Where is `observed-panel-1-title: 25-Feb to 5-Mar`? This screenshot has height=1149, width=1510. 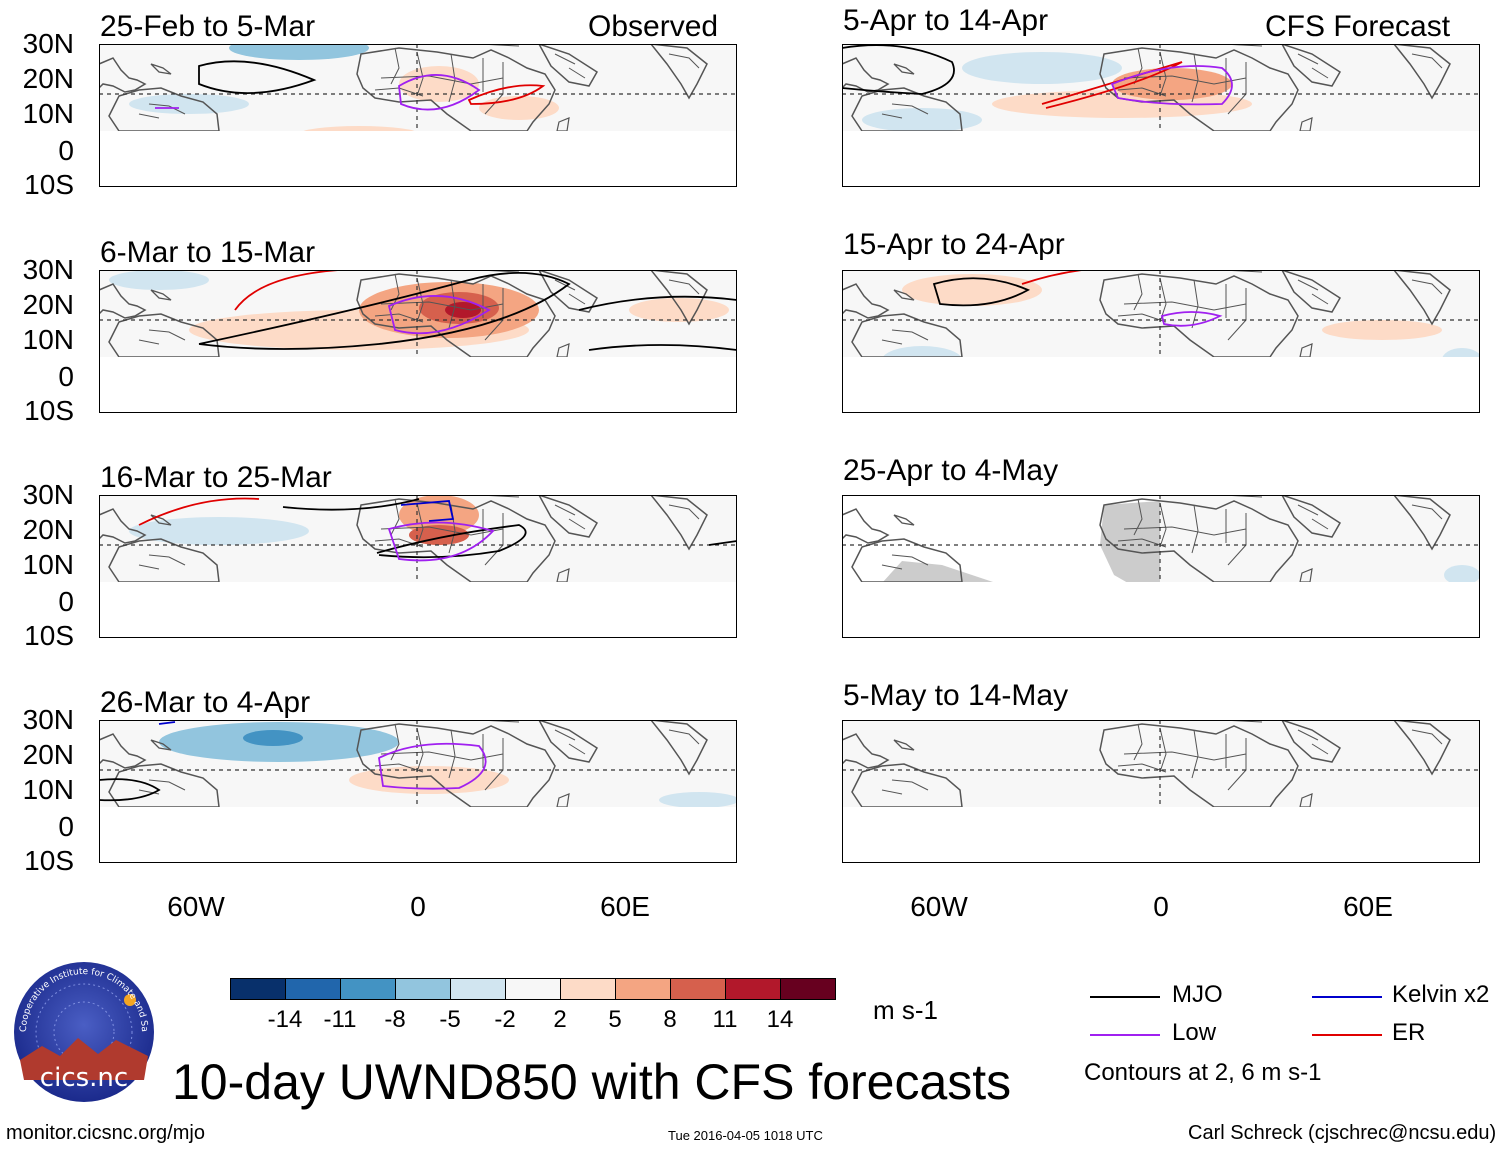
observed-panel-1-title: 25-Feb to 5-Mar is located at coordinates (208, 26).